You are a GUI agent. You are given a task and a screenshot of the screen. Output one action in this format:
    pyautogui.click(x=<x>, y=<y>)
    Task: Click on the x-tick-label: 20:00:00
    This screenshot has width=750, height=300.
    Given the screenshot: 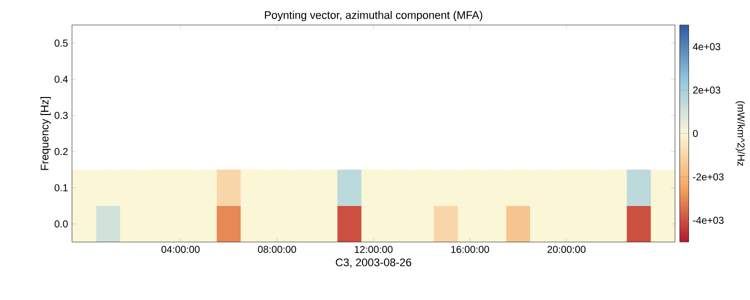 What is the action you would take?
    pyautogui.click(x=567, y=249)
    